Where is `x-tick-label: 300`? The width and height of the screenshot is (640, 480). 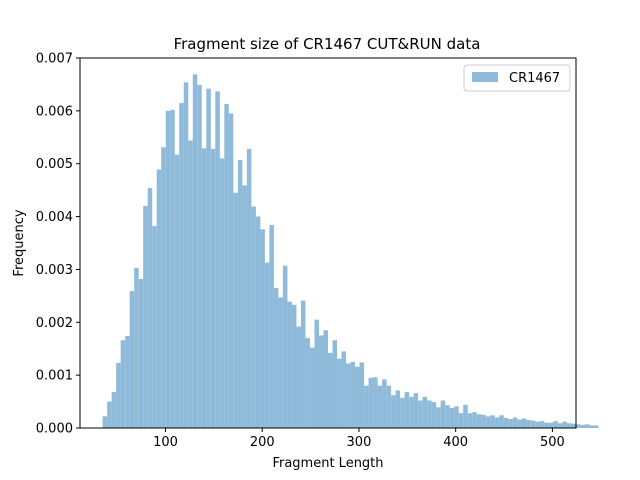 x-tick-label: 300 is located at coordinates (359, 442).